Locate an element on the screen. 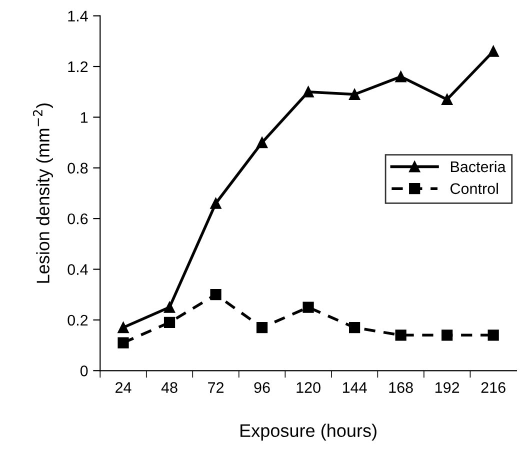 This screenshot has height=452, width=527. y-tick-label: 0.8 is located at coordinates (78, 168).